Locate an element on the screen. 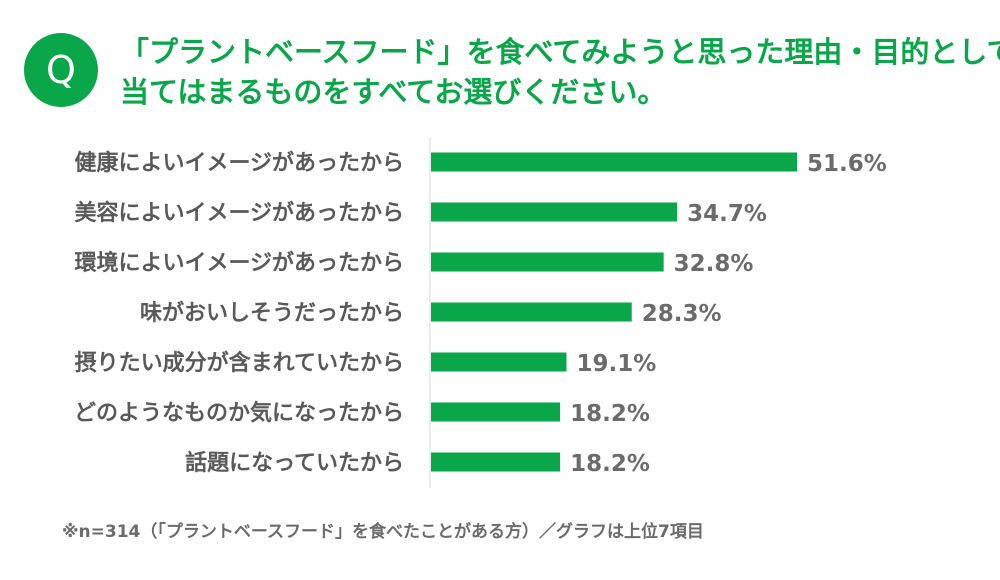 This screenshot has height=580, width=1000. category-label: 環境によいイメージがあったから is located at coordinates (239, 263).